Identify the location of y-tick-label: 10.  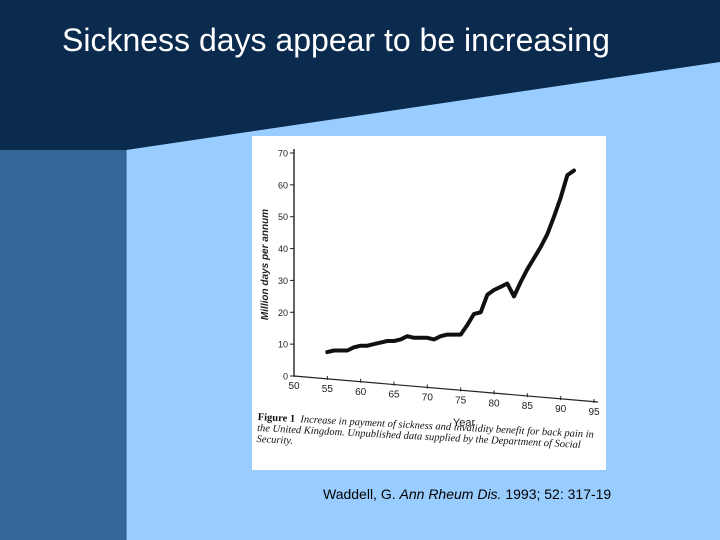
(283, 345).